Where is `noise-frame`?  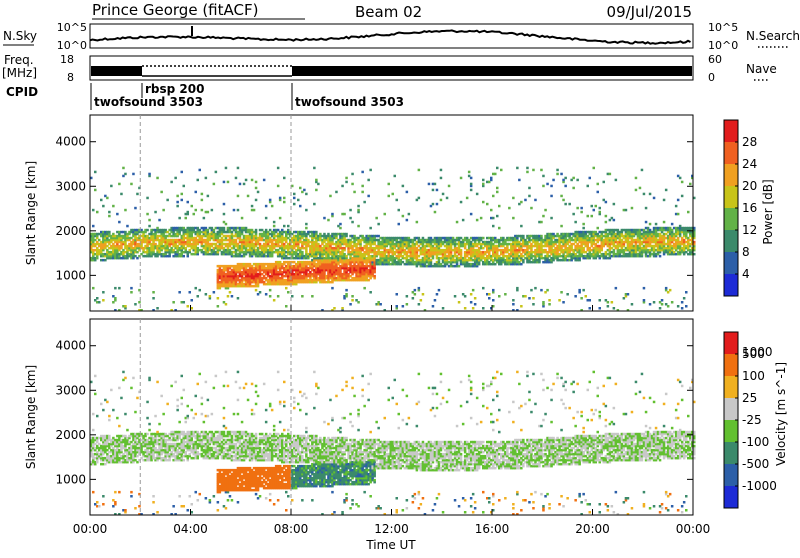 noise-frame is located at coordinates (391, 36).